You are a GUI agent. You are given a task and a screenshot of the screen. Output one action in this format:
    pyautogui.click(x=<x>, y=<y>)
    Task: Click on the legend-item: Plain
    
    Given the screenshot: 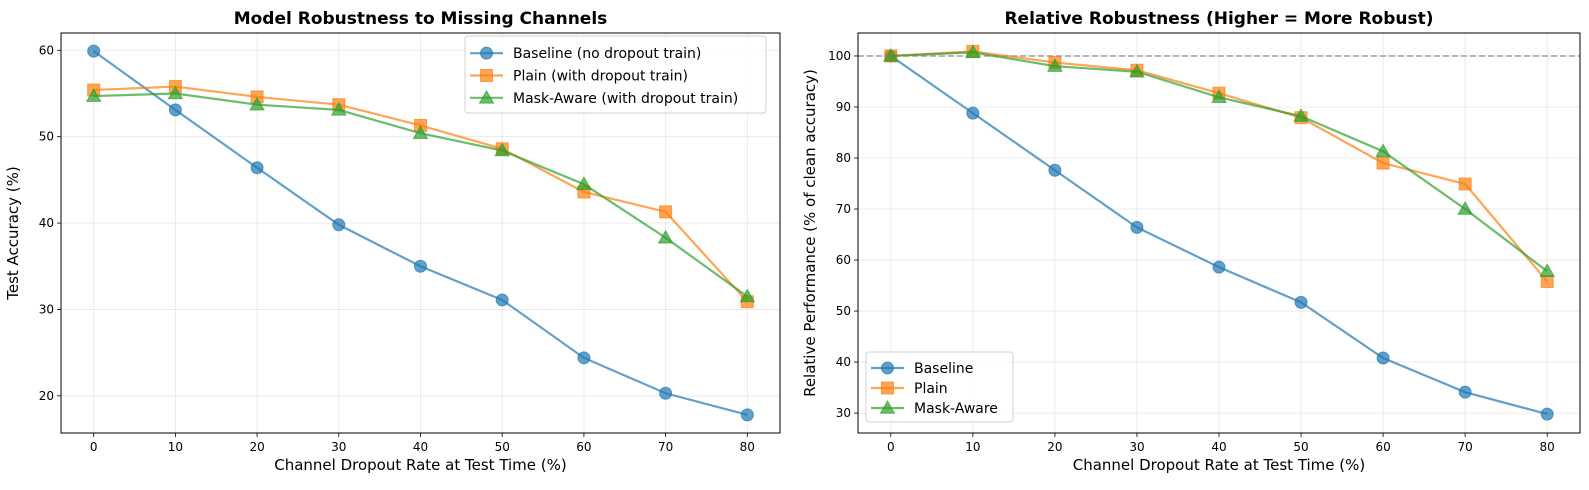 What is the action you would take?
    pyautogui.click(x=909, y=389)
    